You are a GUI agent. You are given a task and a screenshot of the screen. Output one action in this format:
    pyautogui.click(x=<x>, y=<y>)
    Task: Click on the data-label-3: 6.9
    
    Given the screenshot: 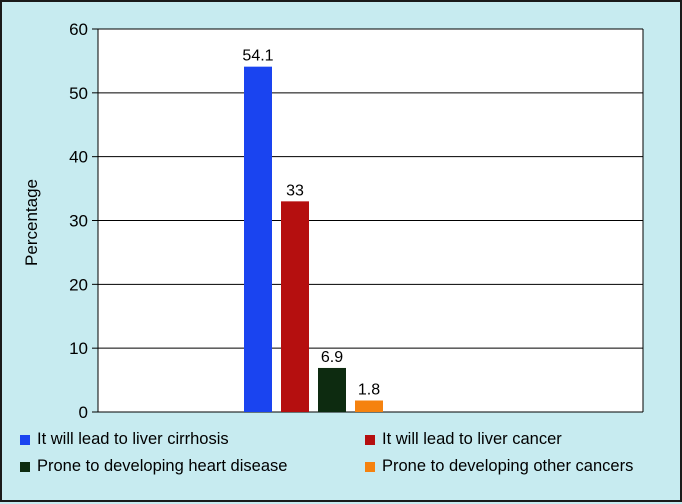 What is the action you would take?
    pyautogui.click(x=332, y=357)
    